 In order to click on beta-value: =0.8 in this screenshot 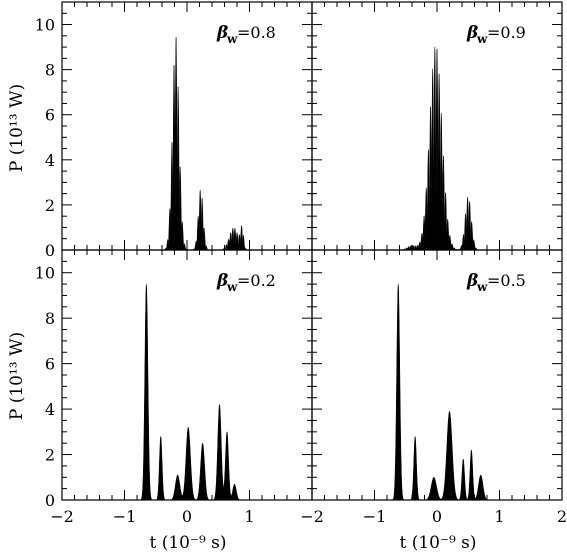, I will do `click(256, 32)`.